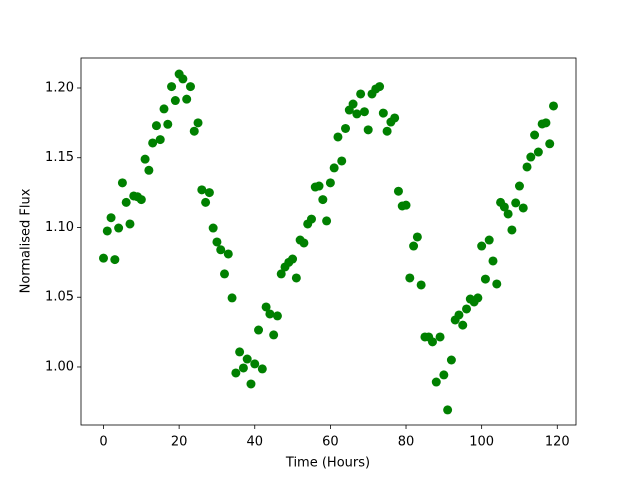 The width and height of the screenshot is (640, 480). What do you see at coordinates (406, 442) in the screenshot?
I see `x-tick-label: 80` at bounding box center [406, 442].